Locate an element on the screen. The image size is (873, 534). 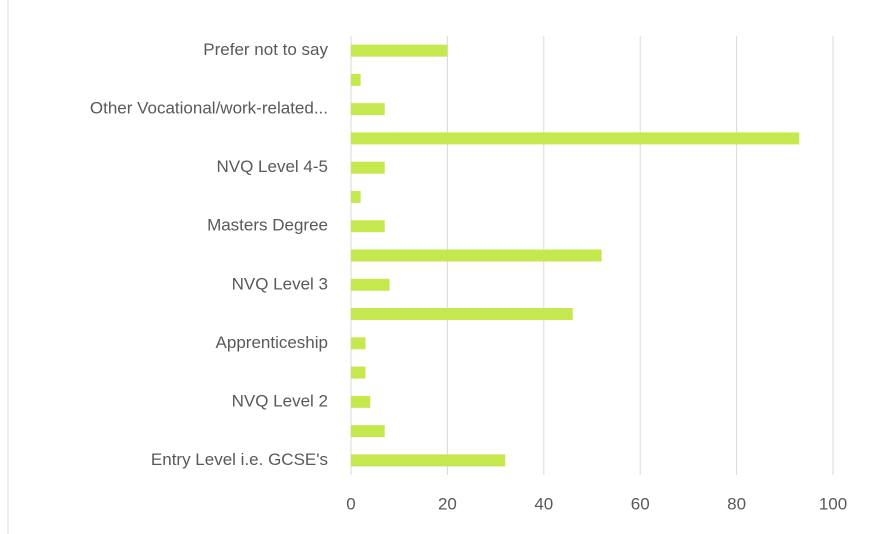
y-tick-label: NVQ Level 2 is located at coordinates (280, 400).